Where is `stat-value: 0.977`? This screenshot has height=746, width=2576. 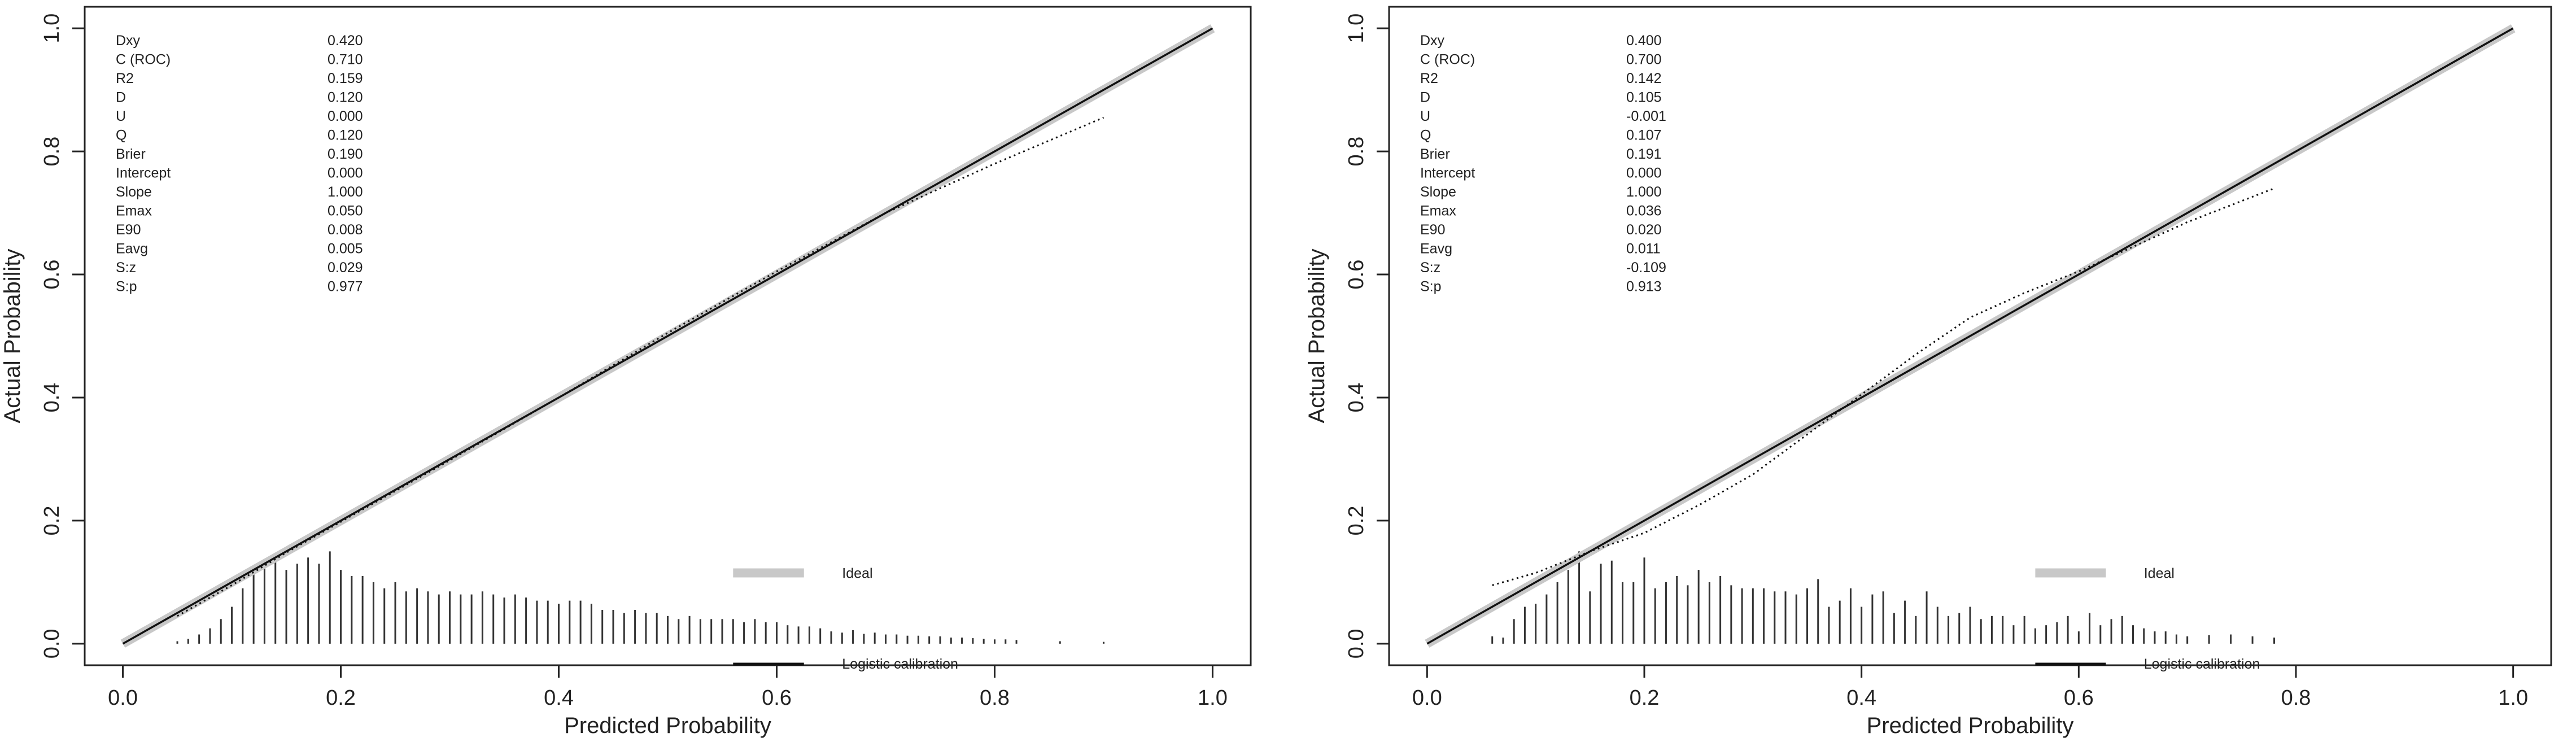
stat-value: 0.977 is located at coordinates (346, 287).